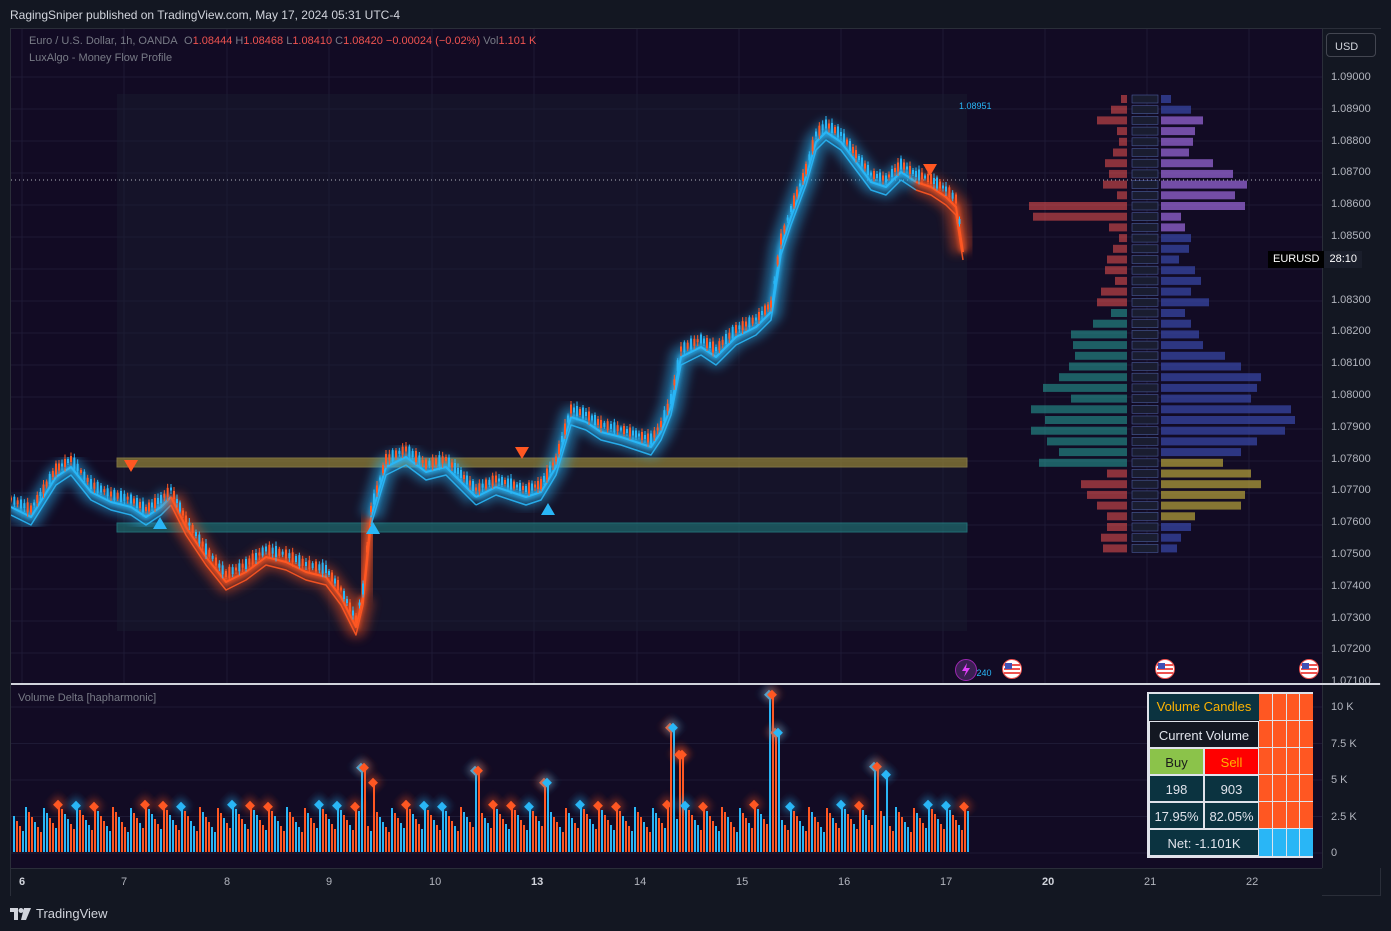  What do you see at coordinates (966, 670) in the screenshot?
I see `lightning-event-icon` at bounding box center [966, 670].